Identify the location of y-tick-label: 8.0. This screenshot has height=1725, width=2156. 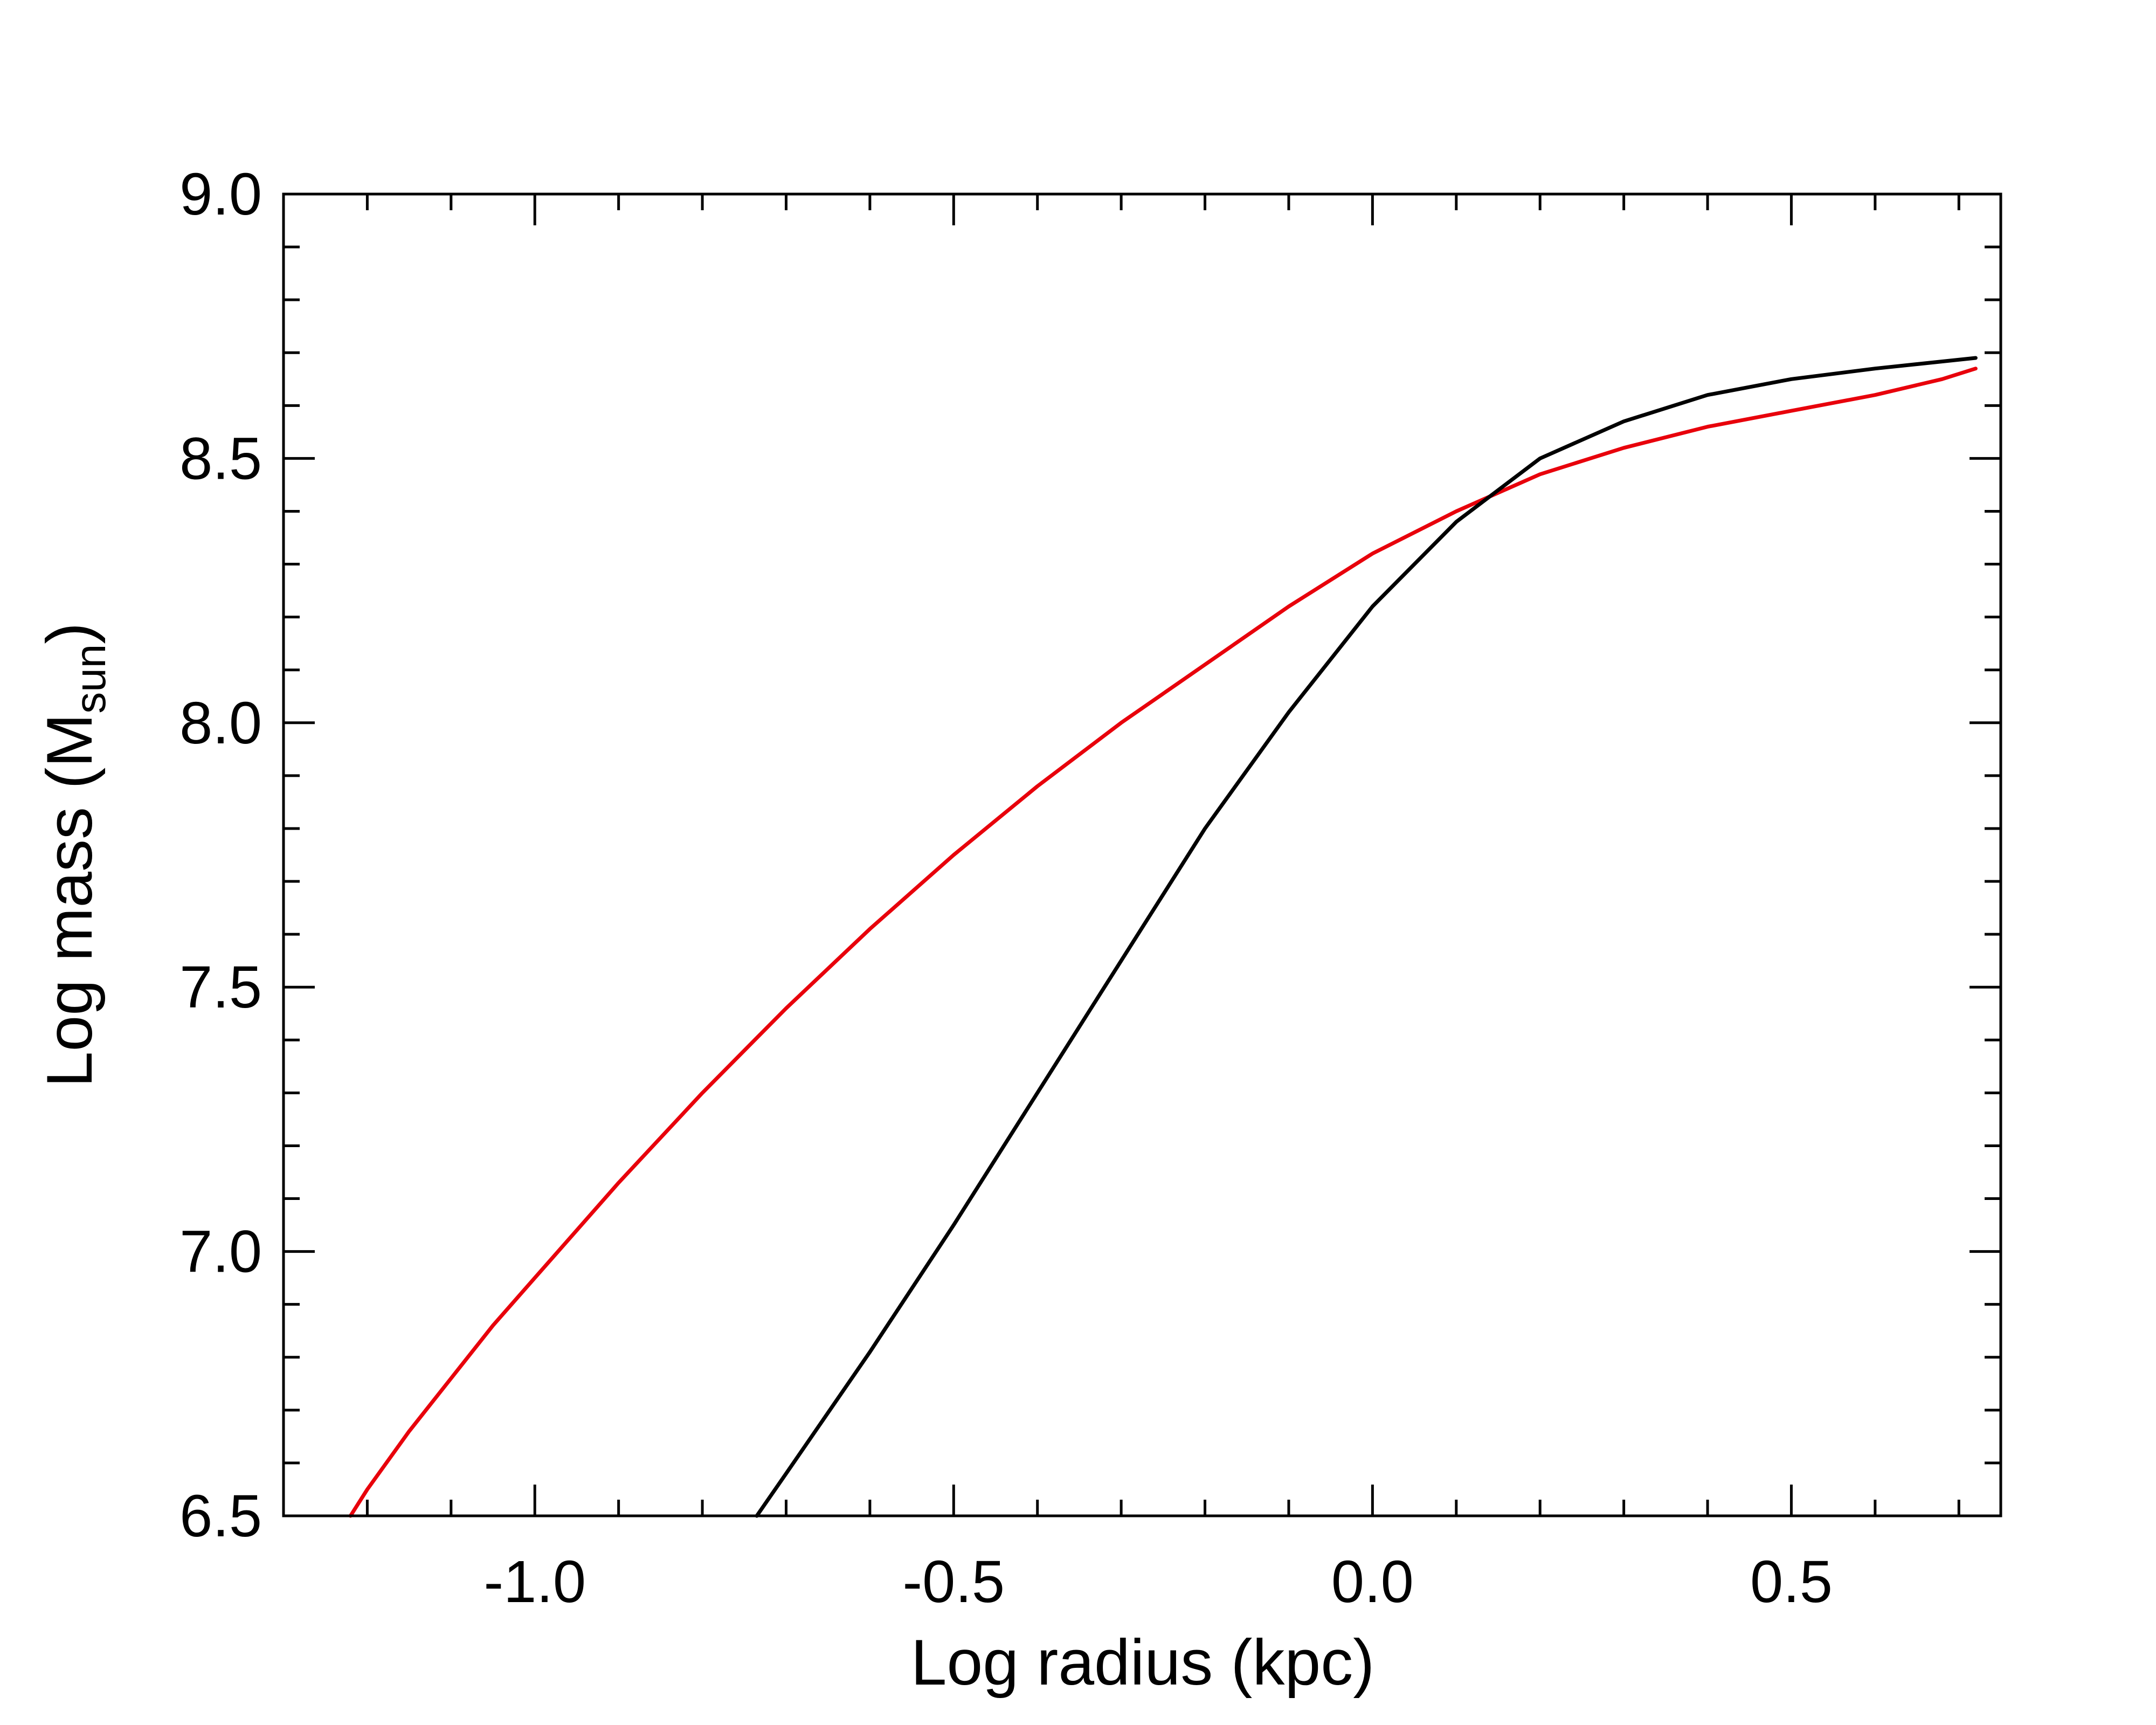
(220, 723).